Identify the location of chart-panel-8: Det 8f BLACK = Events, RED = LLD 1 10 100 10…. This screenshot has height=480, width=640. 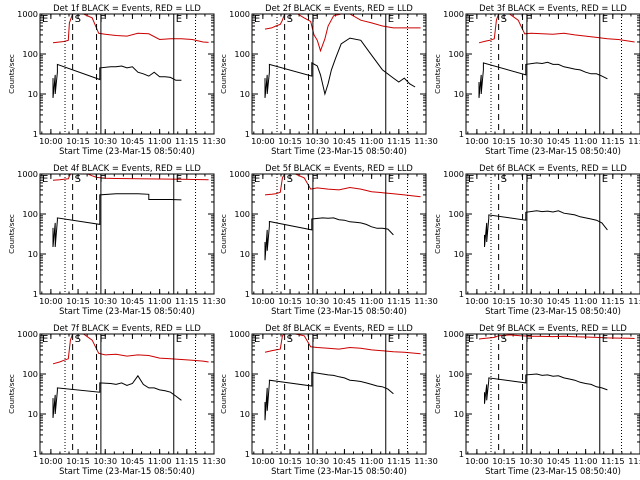
(328, 399).